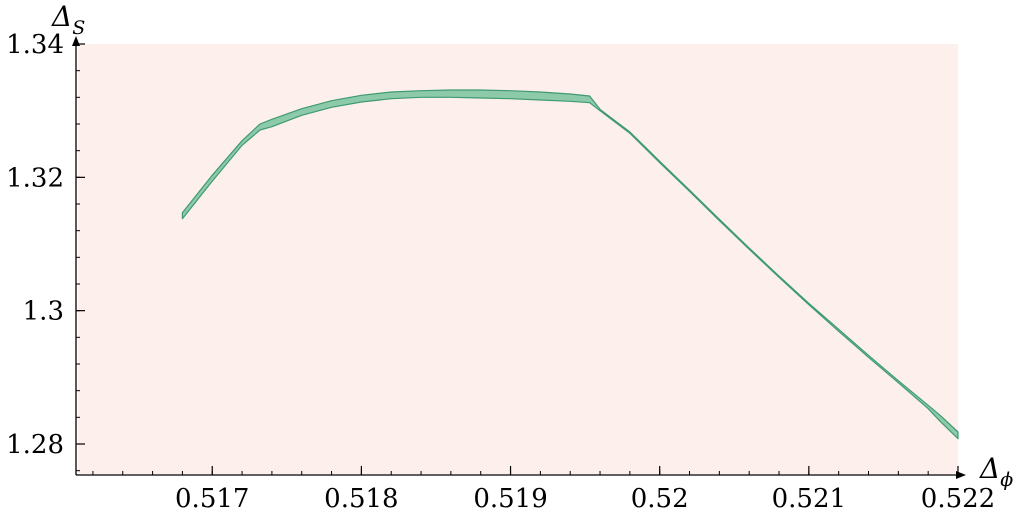 The width and height of the screenshot is (1020, 513). Describe the element at coordinates (43, 312) in the screenshot. I see `y-tick-label: 1.3` at that location.